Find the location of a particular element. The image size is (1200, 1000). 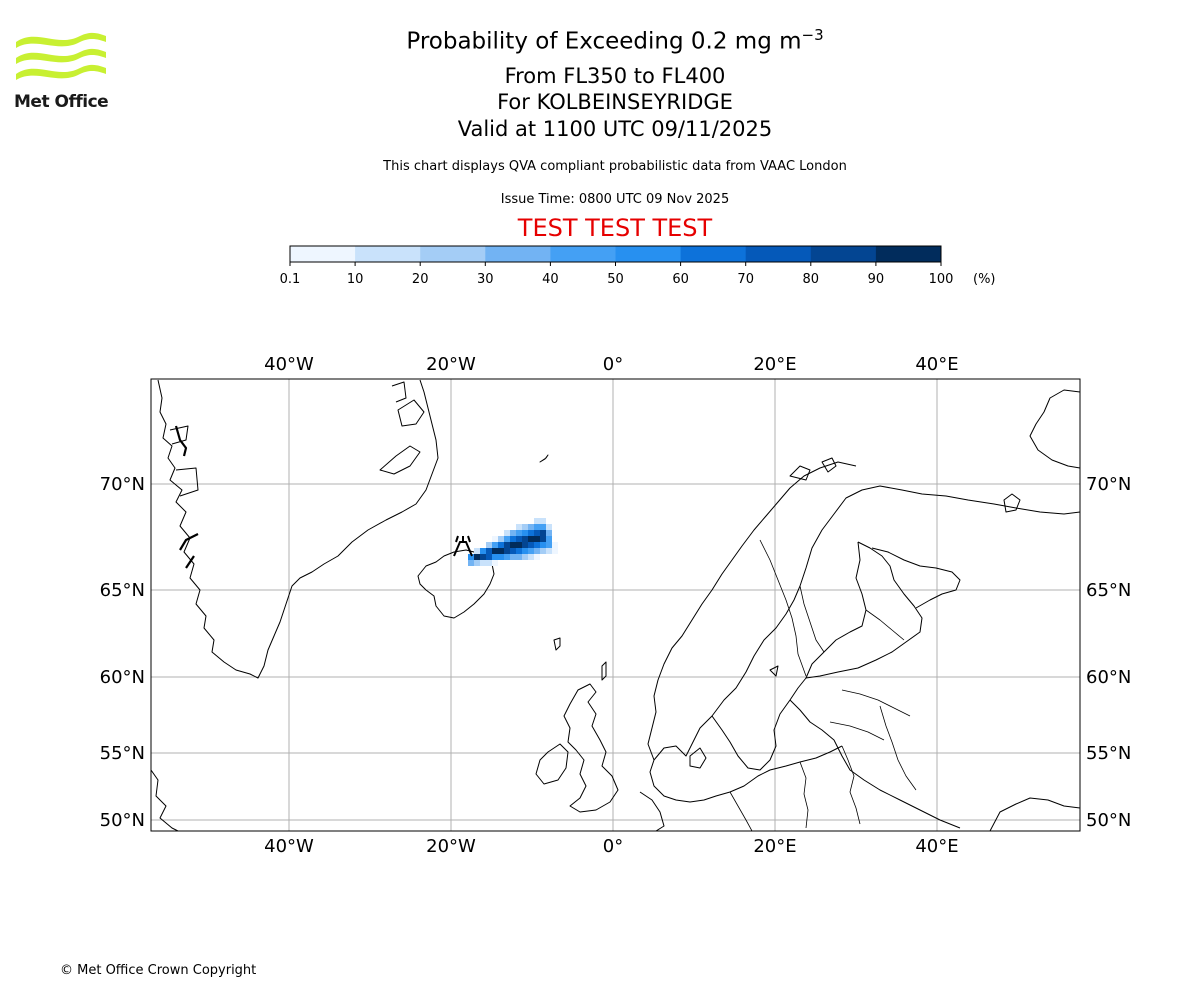

colorbar-tick-label: 40 is located at coordinates (550, 279).